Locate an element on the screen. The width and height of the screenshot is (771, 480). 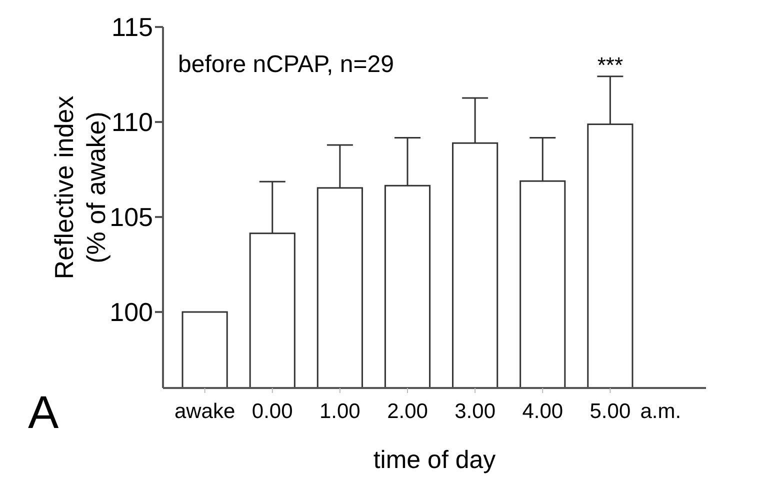
x-axis-title: time of day is located at coordinates (434, 460).